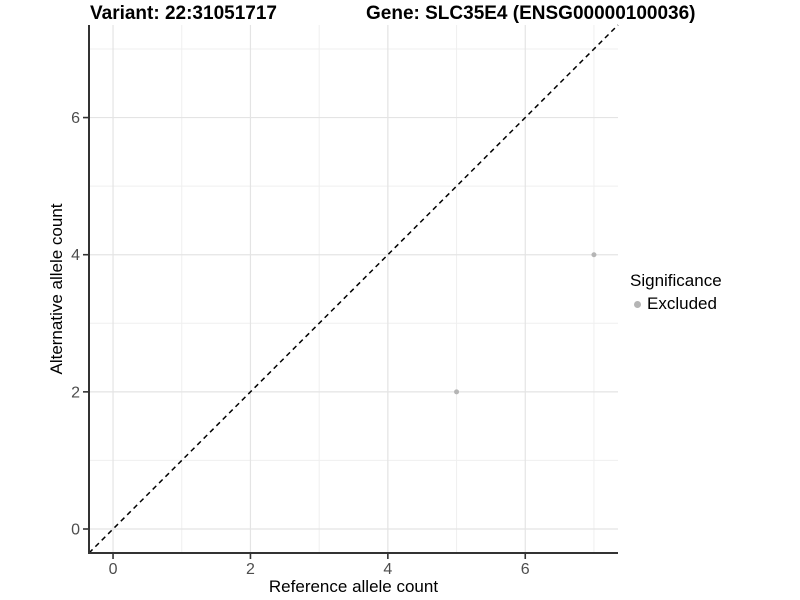 The height and width of the screenshot is (600, 800). Describe the element at coordinates (676, 292) in the screenshot. I see `legend: Significance Excluded` at that location.